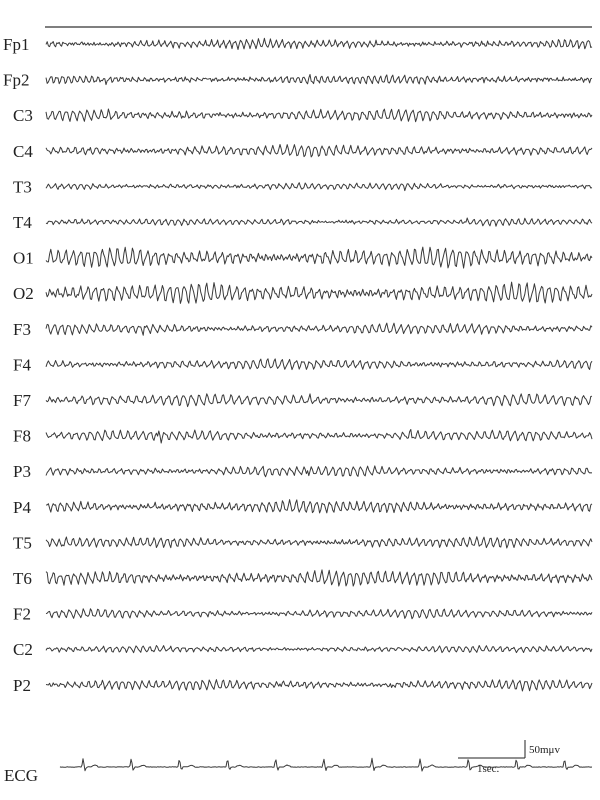 The width and height of the screenshot is (600, 800). What do you see at coordinates (23, 258) in the screenshot?
I see `channel-label-o1: O1` at bounding box center [23, 258].